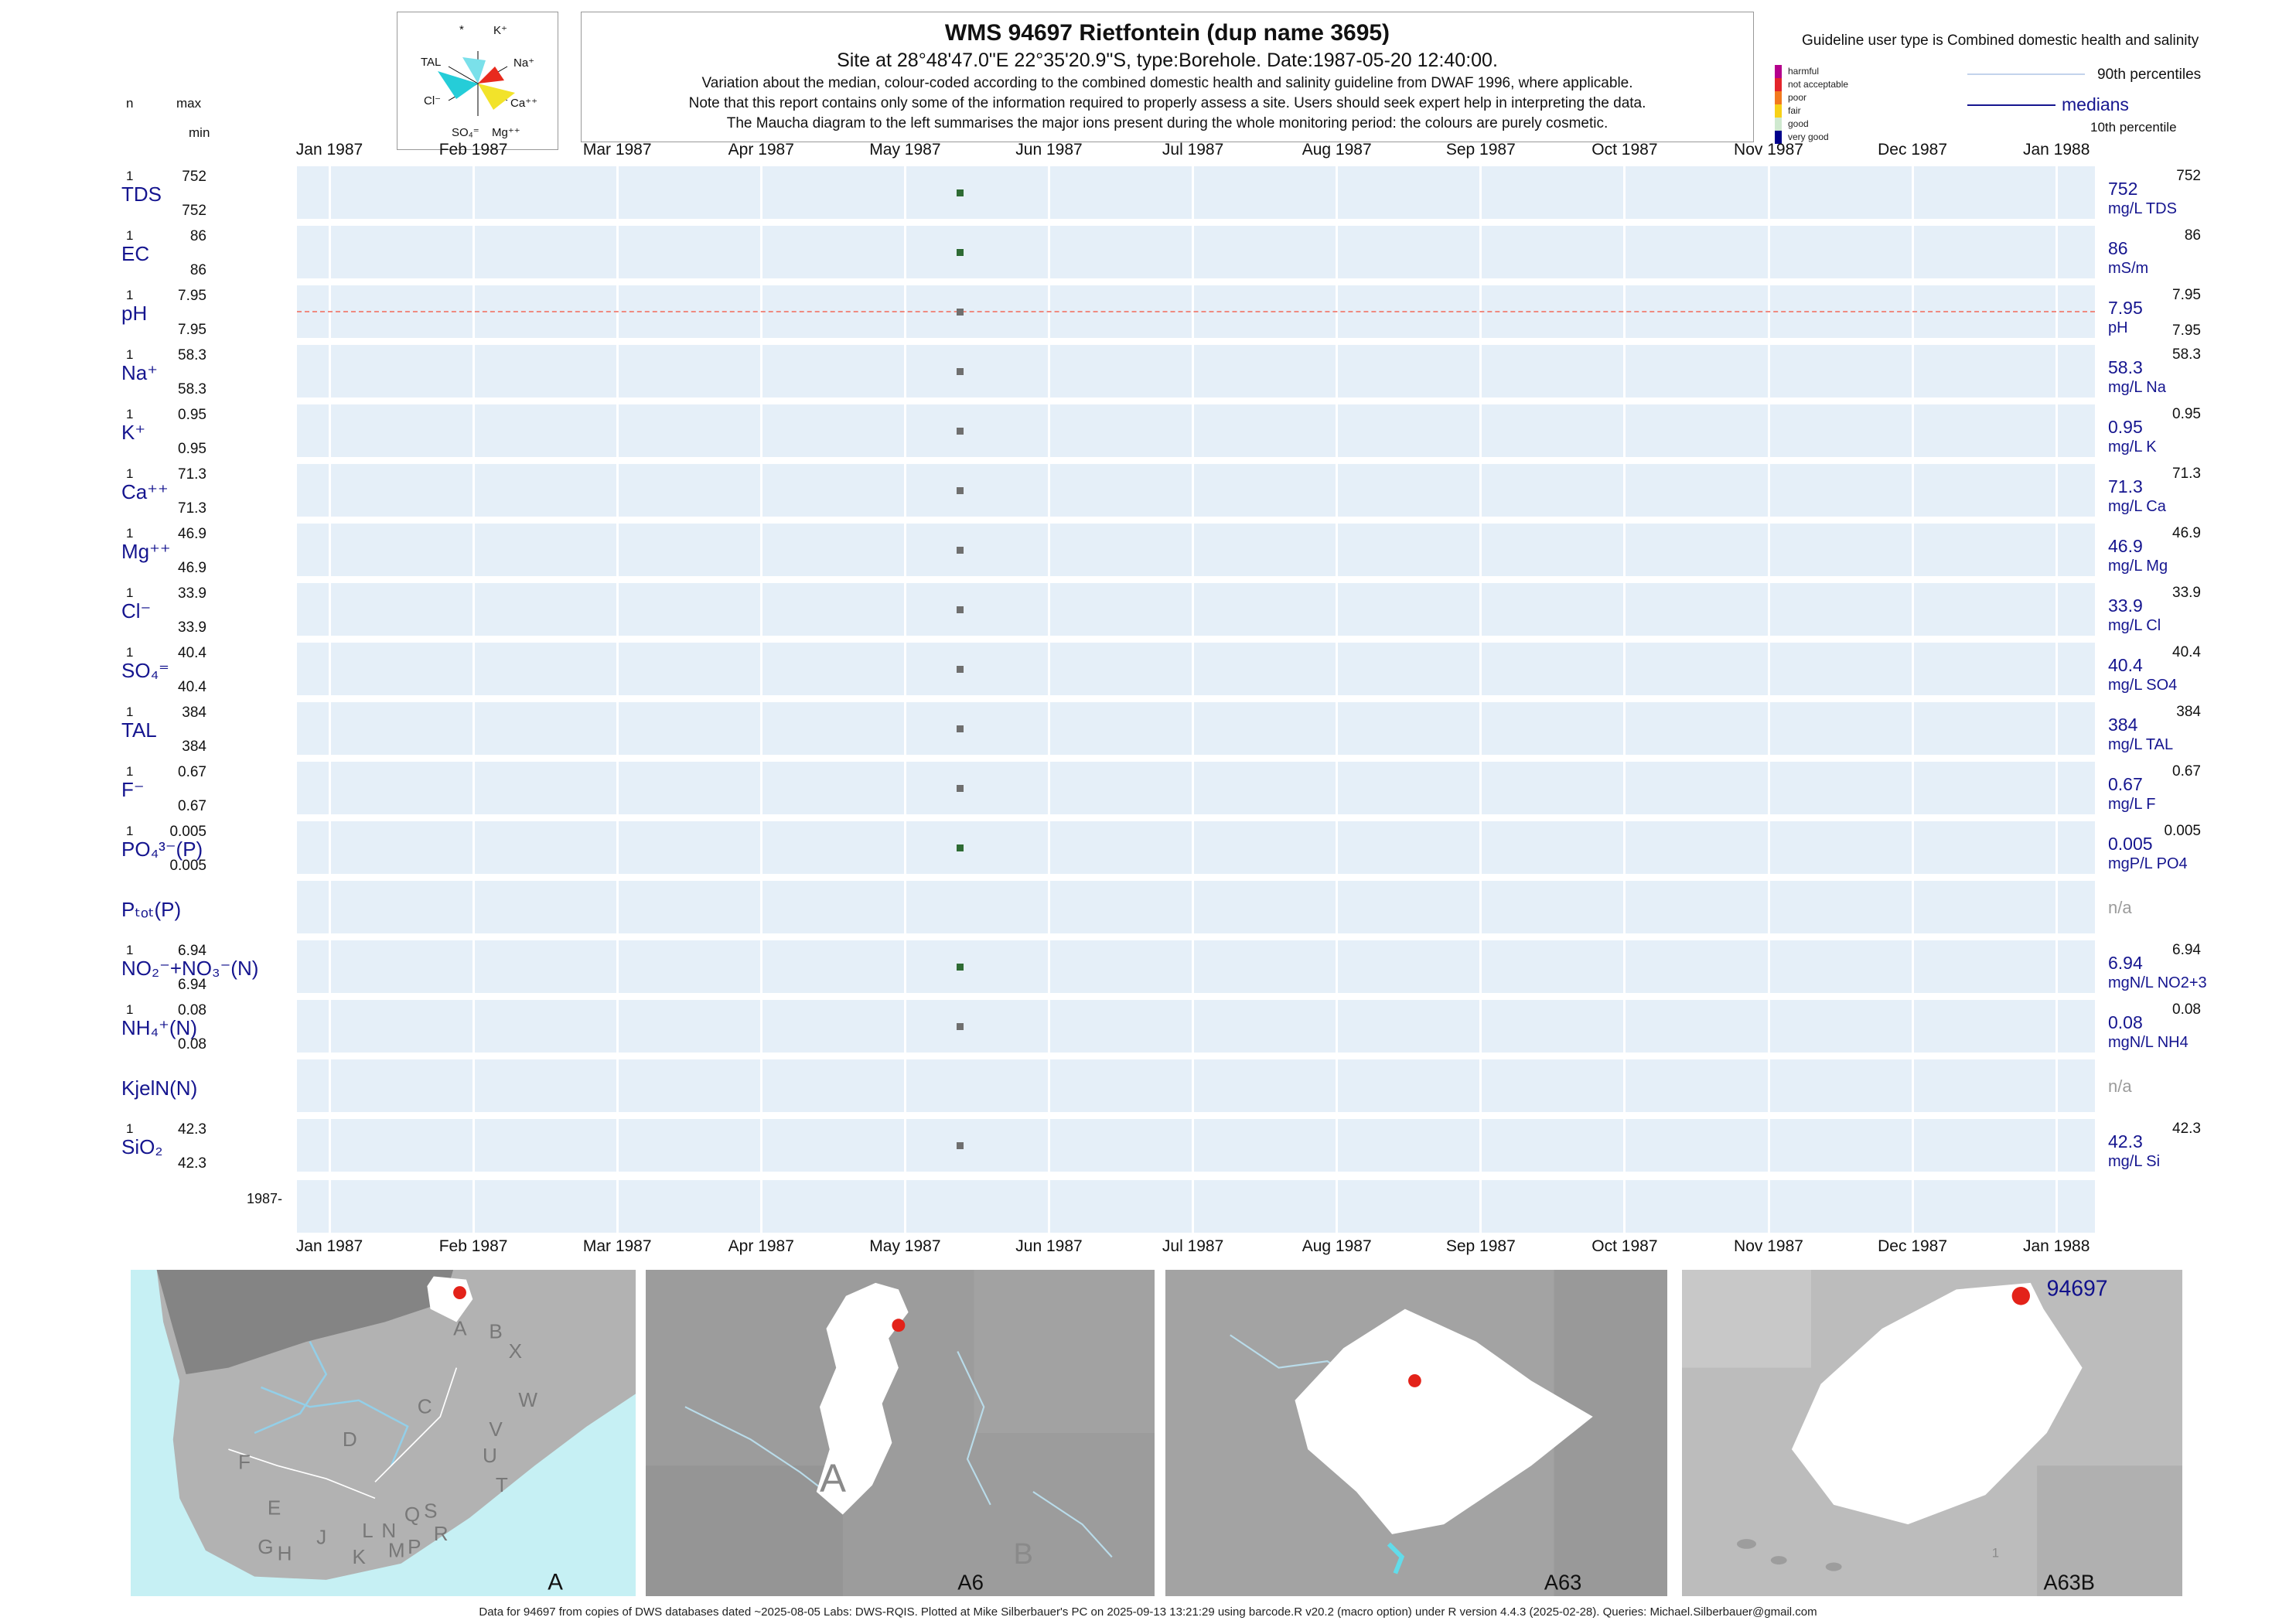 The height and width of the screenshot is (1624, 2296). What do you see at coordinates (192, 389) in the screenshot?
I see `row-min-value: 58.3` at bounding box center [192, 389].